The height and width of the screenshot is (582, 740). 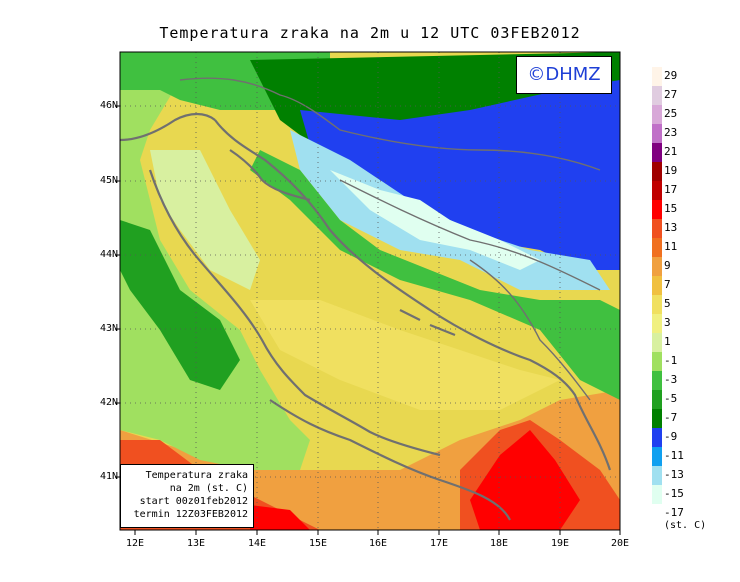 What do you see at coordinates (674, 455) in the screenshot?
I see `legend-label: -11` at bounding box center [674, 455].